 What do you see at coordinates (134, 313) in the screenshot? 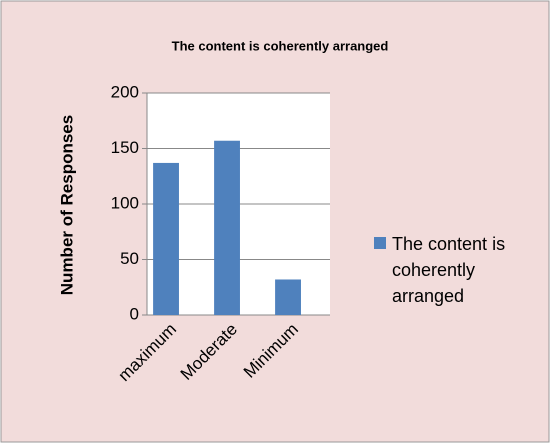
I see `y-tick-label: 0` at bounding box center [134, 313].